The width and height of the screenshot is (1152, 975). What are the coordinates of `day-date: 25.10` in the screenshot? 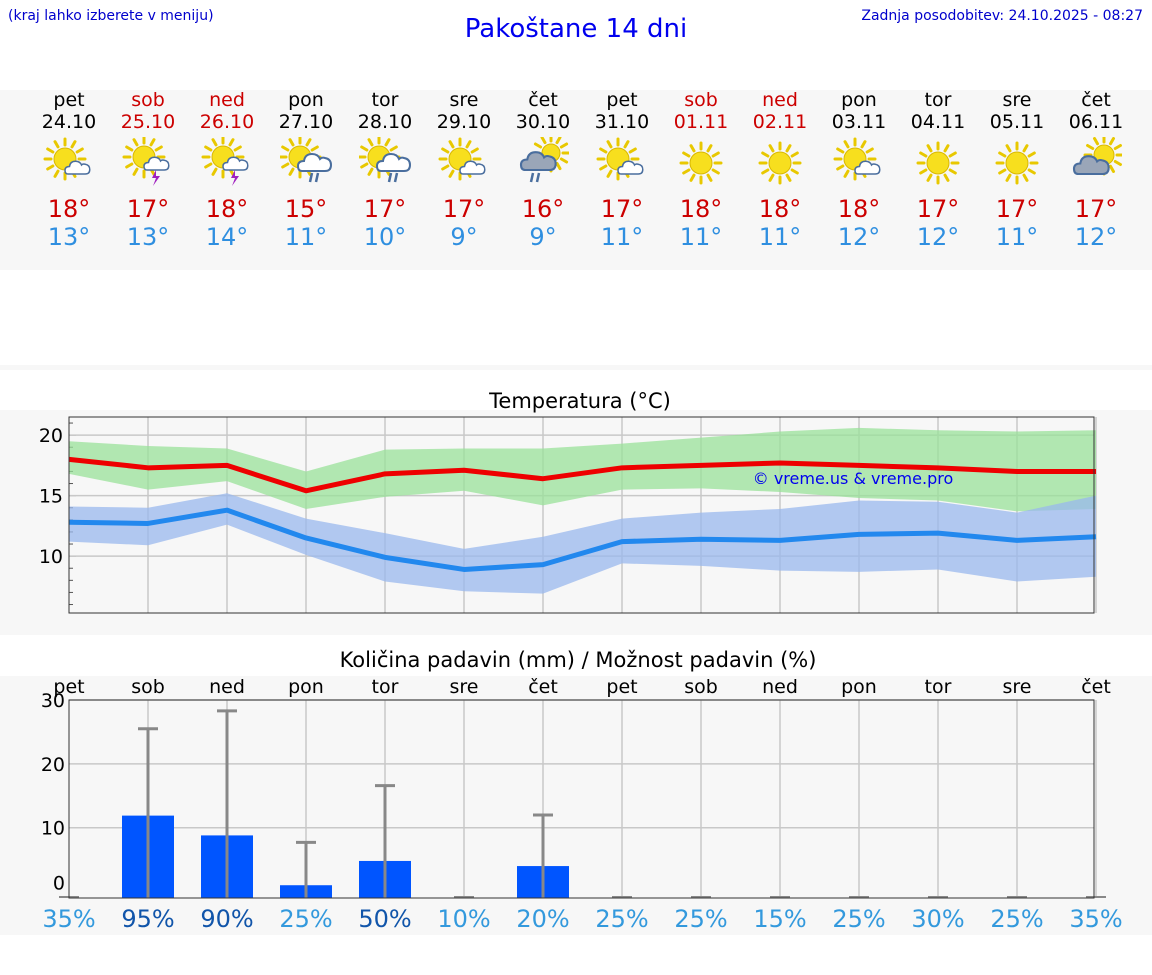 It's located at (148, 122).